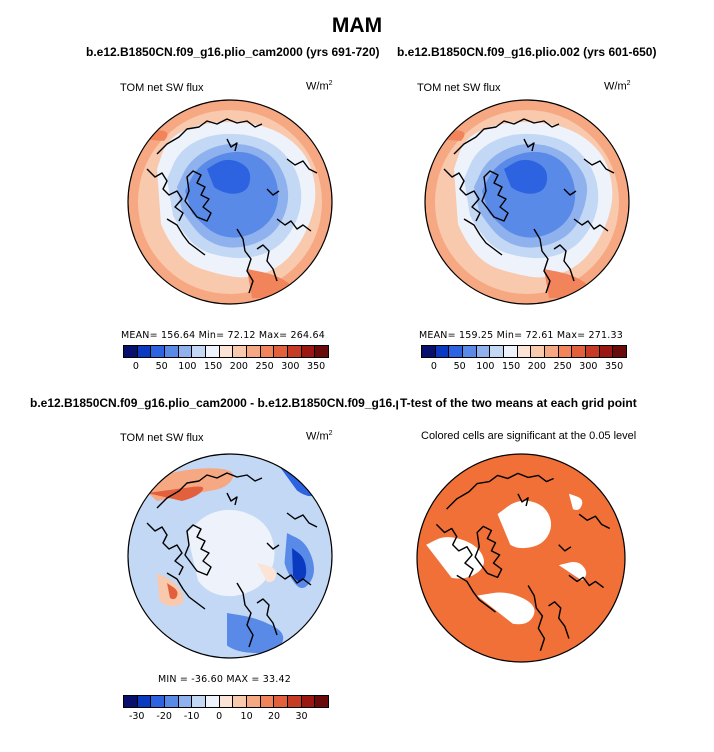  What do you see at coordinates (161, 366) in the screenshot?
I see `panel-1-colorbar-tick-label: 50` at bounding box center [161, 366].